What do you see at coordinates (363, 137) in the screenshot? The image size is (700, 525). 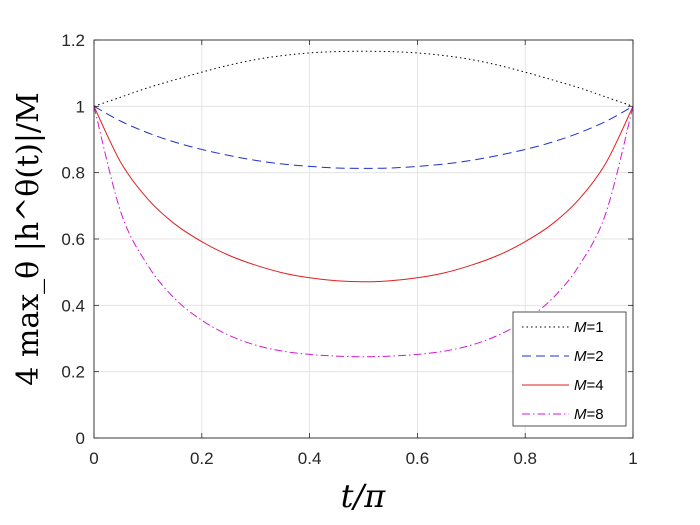 I see `series-line-m2` at bounding box center [363, 137].